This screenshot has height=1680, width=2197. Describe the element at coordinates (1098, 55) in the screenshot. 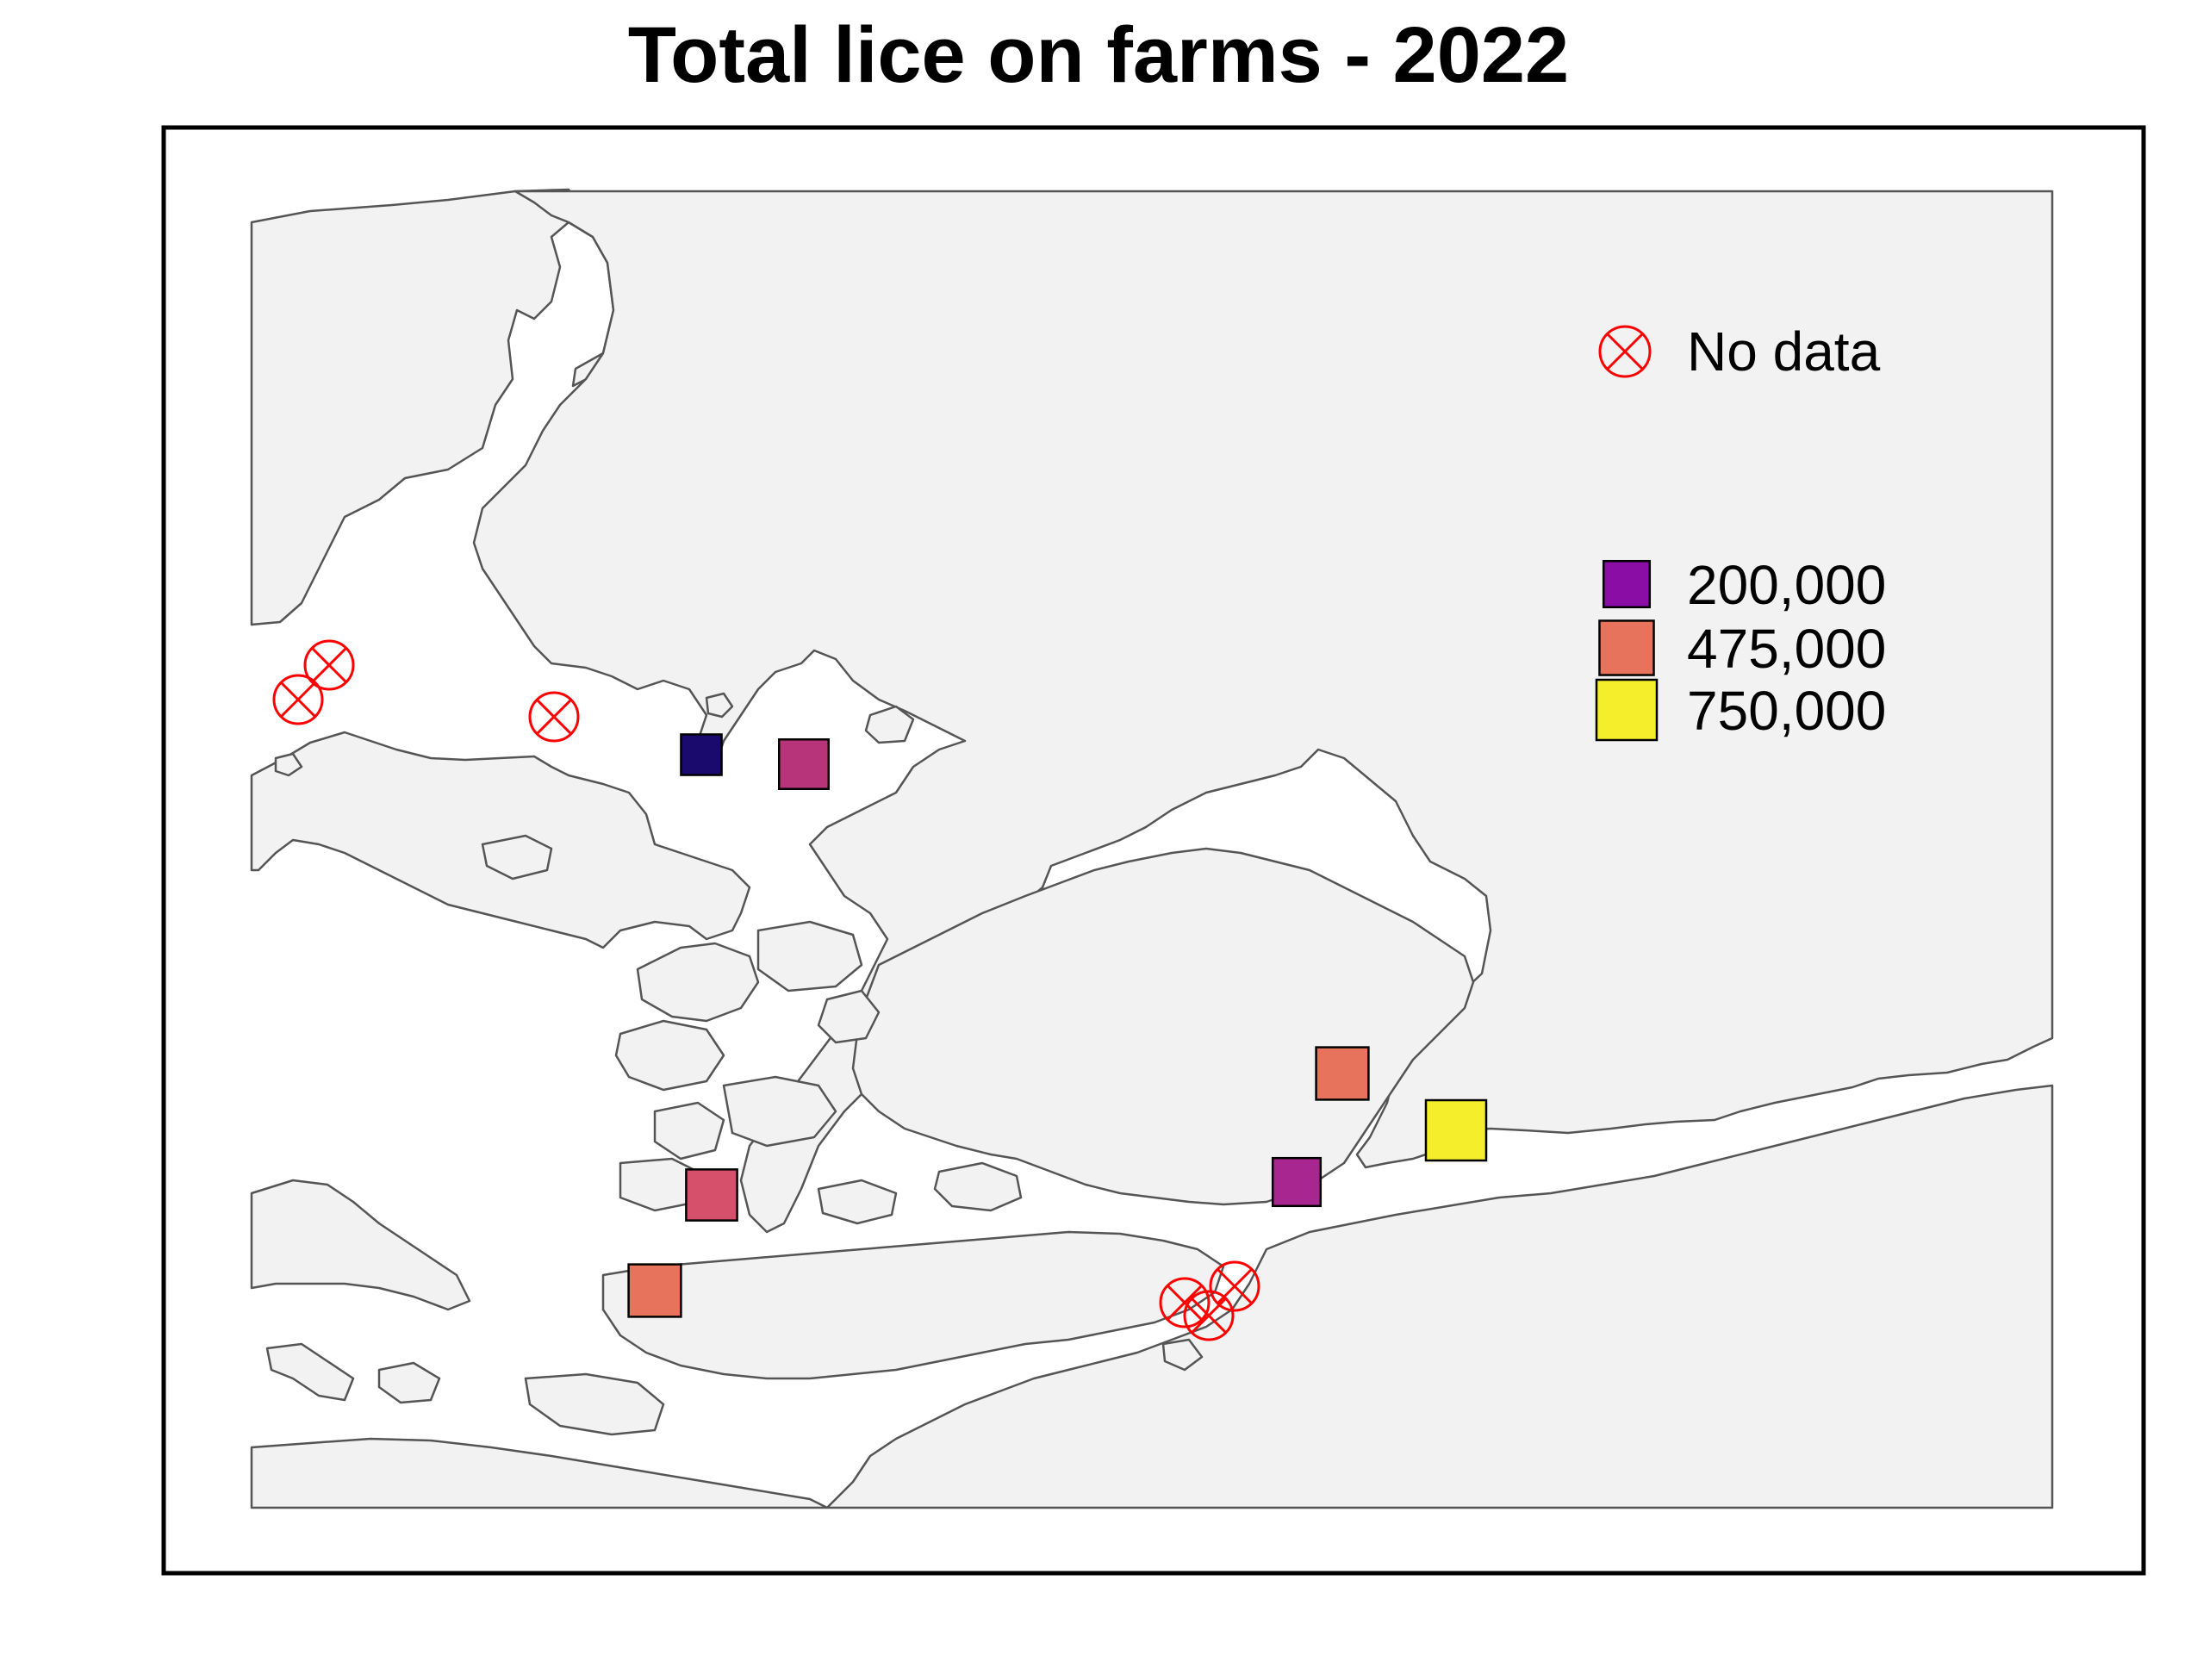

I see `map-title: Total lice on farms - 2022` at that location.